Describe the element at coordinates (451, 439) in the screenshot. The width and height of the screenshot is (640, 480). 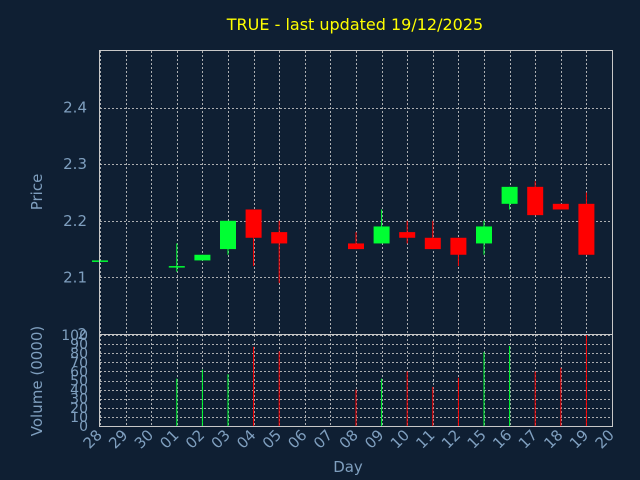
I see `x-tick-label: 12` at that location.